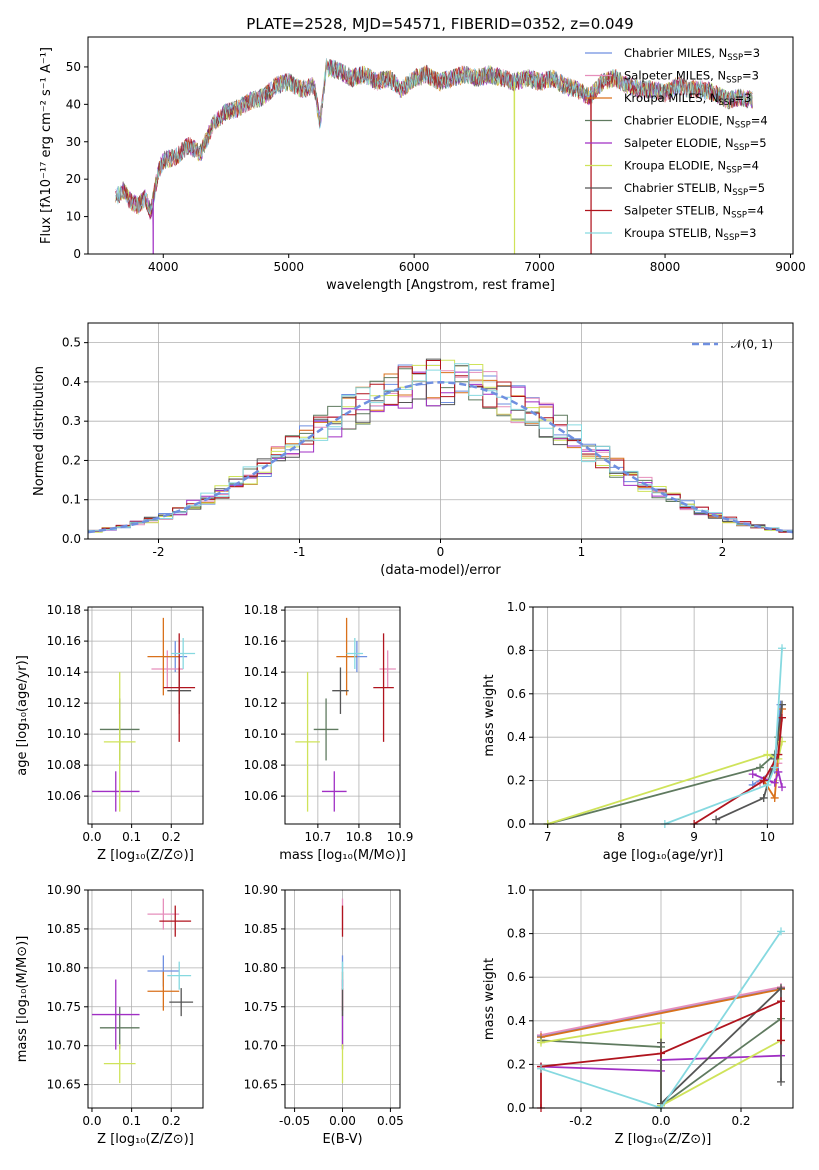  I want to click on x-tick-label: 9000, so click(790, 267).